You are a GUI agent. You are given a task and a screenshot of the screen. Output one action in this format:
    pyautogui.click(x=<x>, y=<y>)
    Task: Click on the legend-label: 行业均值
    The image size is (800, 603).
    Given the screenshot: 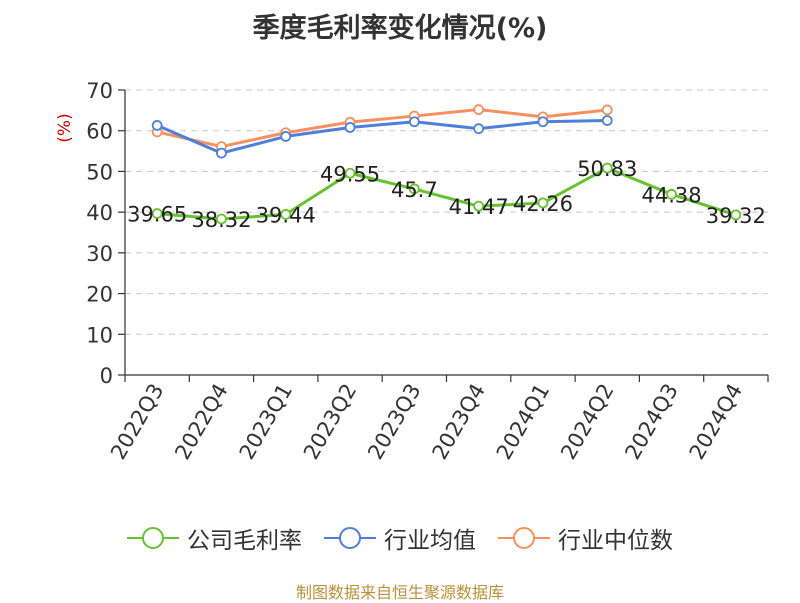 What is the action you would take?
    pyautogui.click(x=430, y=541)
    